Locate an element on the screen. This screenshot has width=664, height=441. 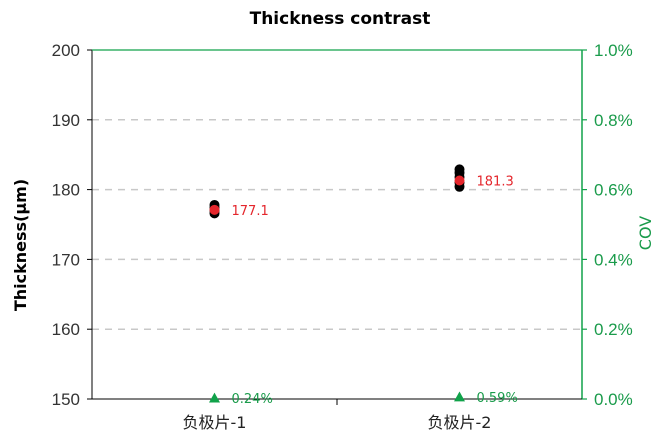
y-right-tick-label: 0.2% is located at coordinates (613, 329).